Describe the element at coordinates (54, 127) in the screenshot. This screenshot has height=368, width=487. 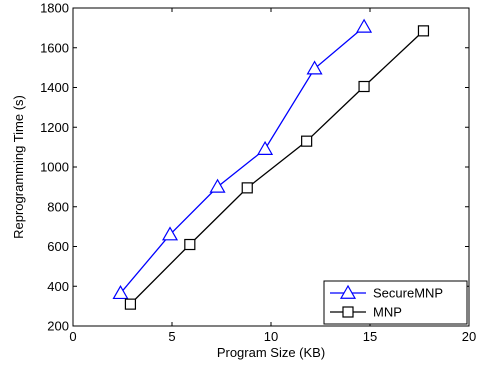
I see `y-tick-label: 1200` at that location.